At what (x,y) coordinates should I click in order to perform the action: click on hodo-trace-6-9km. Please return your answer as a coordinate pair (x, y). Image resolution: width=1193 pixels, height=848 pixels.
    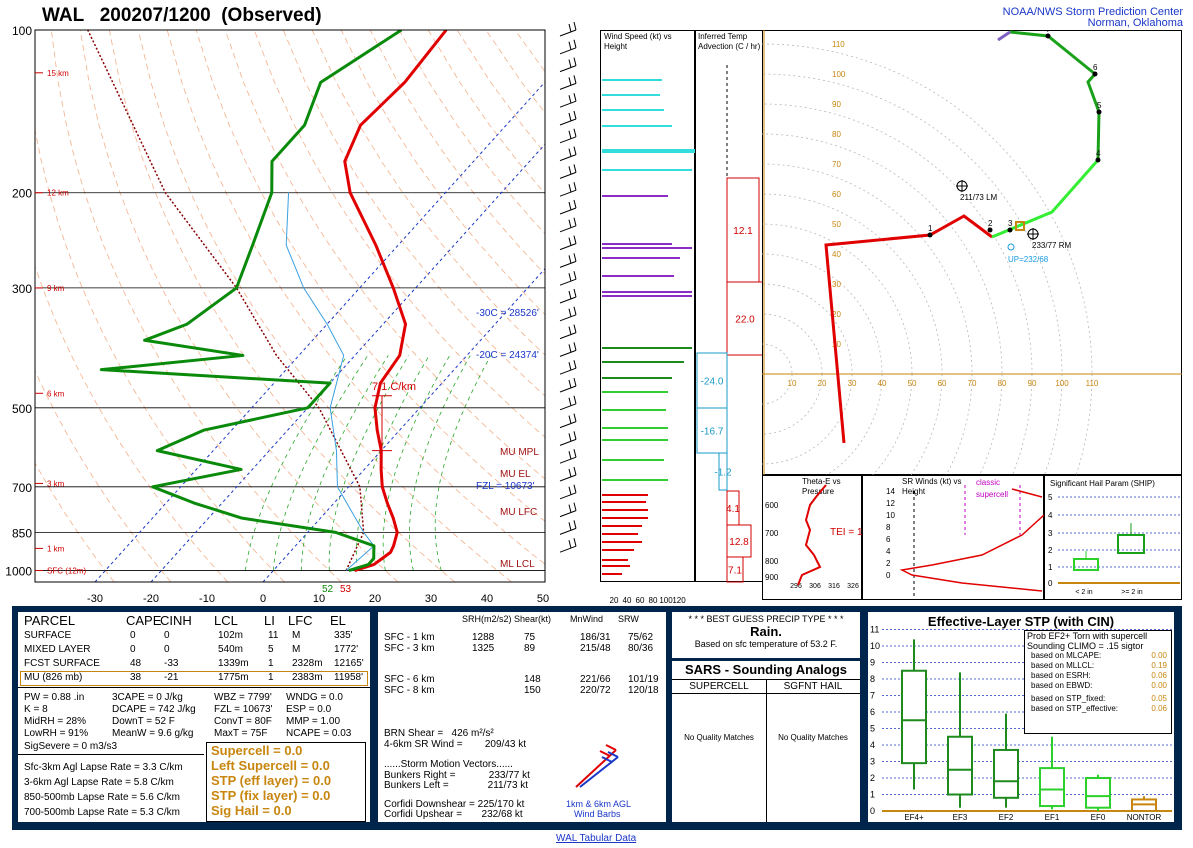
    Looking at the image, I should click on (1055, 95).